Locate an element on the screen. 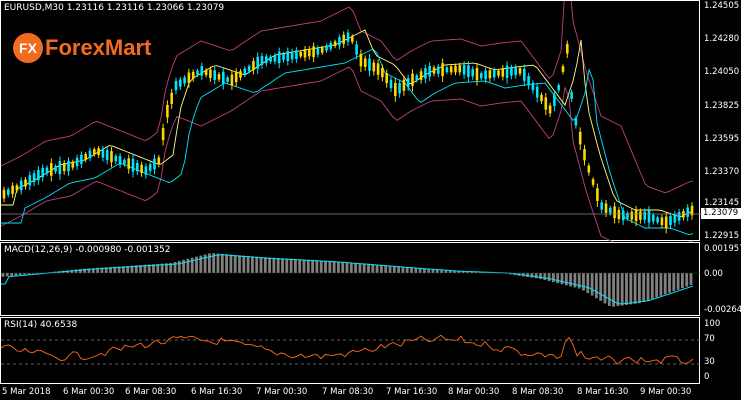 This screenshot has height=400, width=741. price-tick-2: 1.24050 is located at coordinates (722, 72).